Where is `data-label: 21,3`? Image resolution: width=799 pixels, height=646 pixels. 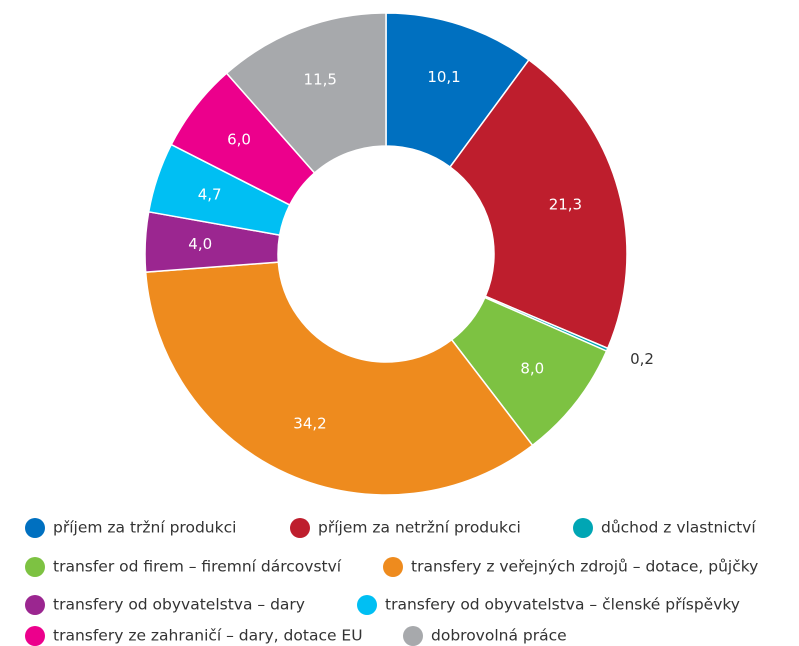 data-label: 21,3 is located at coordinates (565, 204).